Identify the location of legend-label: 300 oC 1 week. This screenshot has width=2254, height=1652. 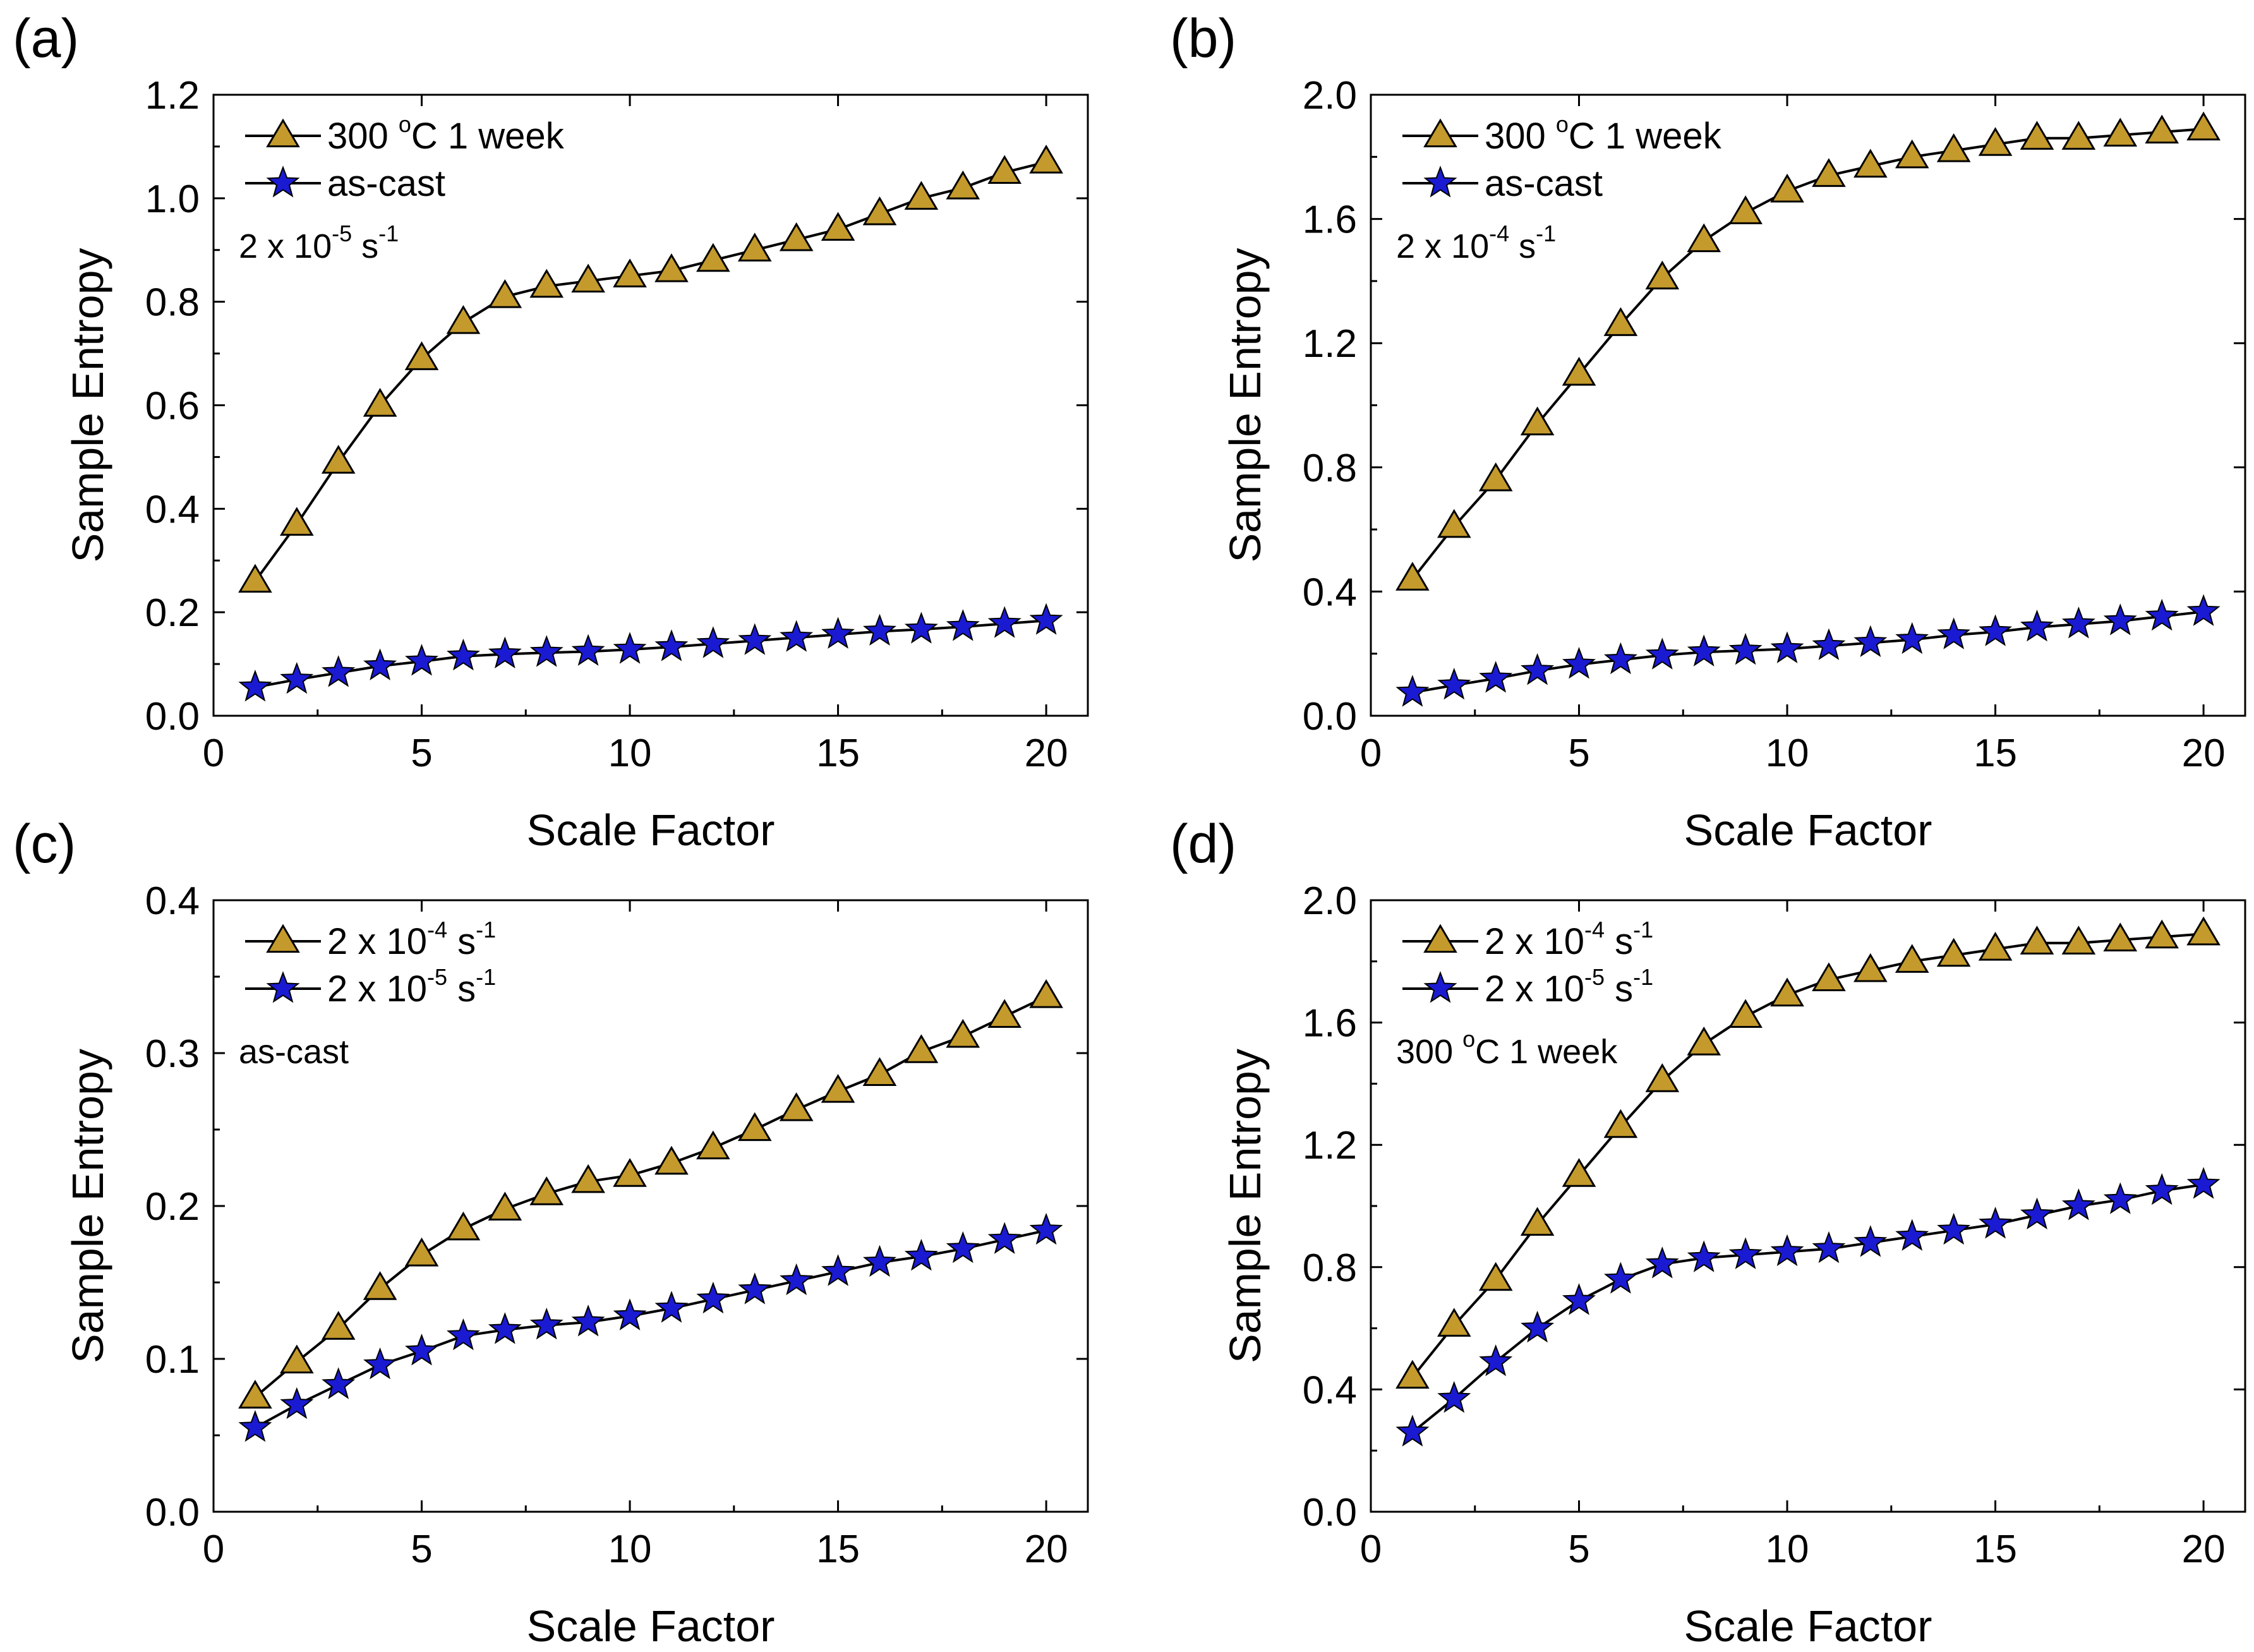
(1603, 134).